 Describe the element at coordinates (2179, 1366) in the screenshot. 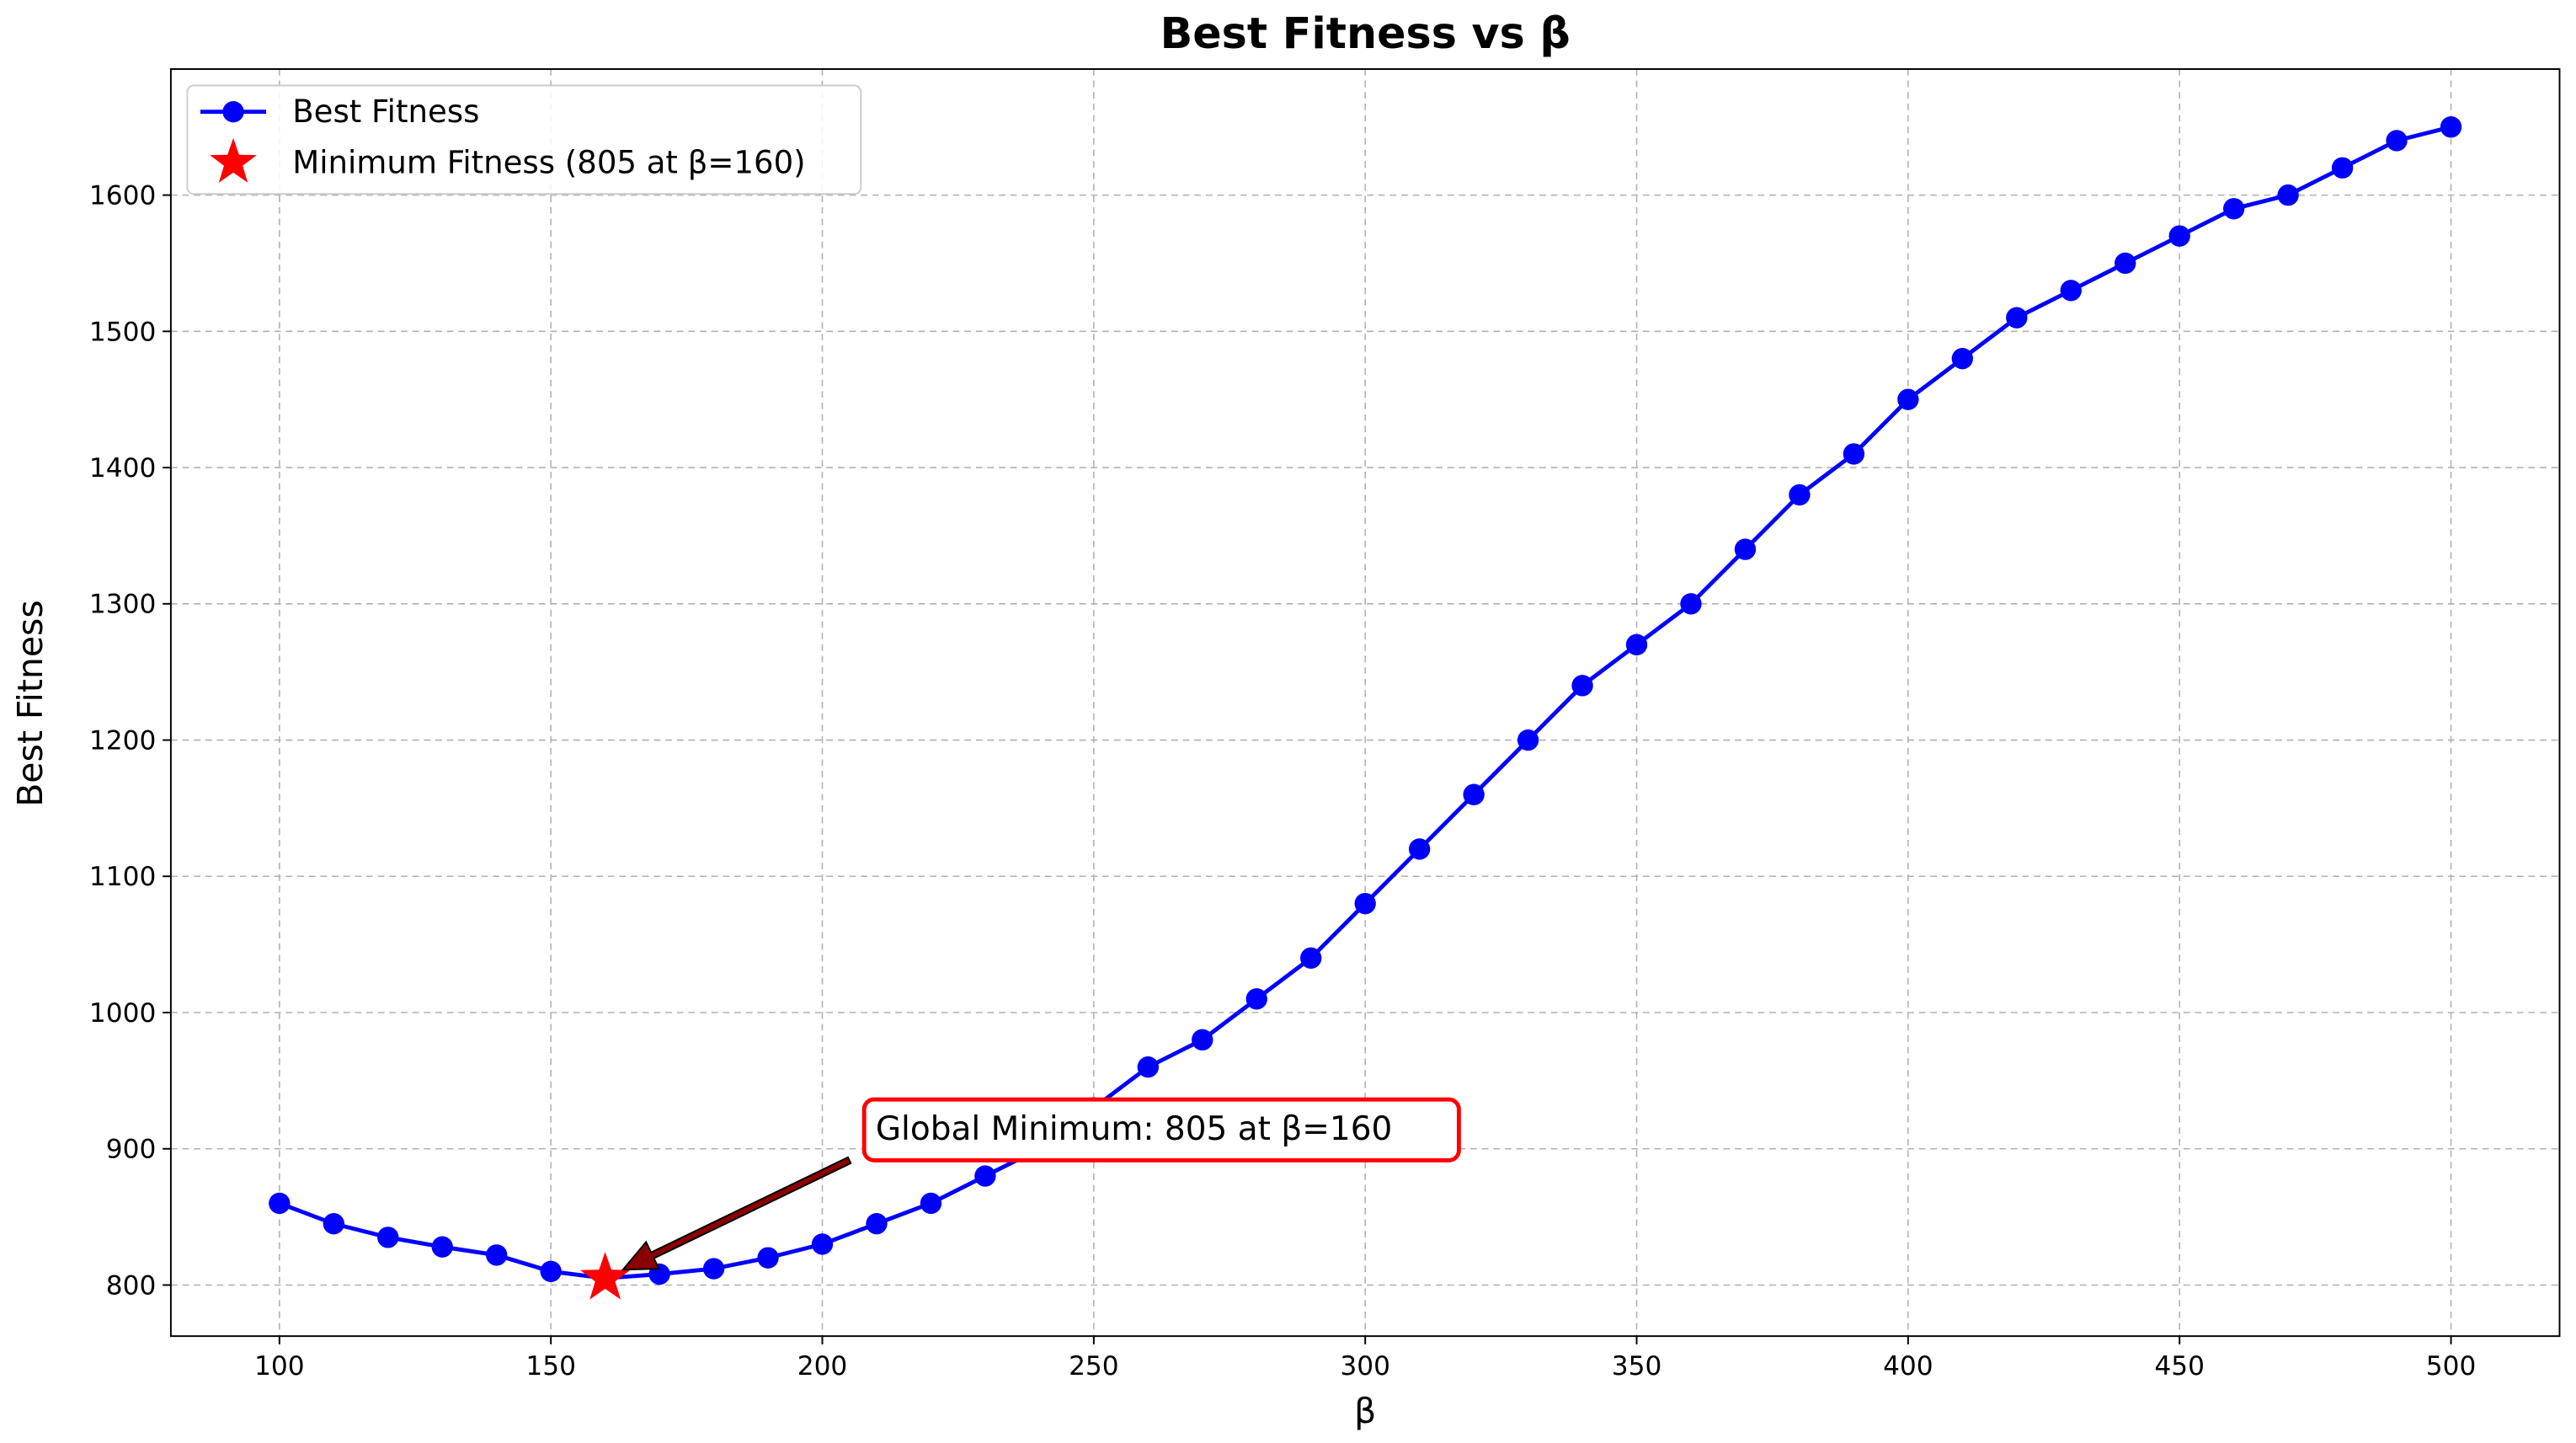

I see `x-tick-label: 450` at that location.